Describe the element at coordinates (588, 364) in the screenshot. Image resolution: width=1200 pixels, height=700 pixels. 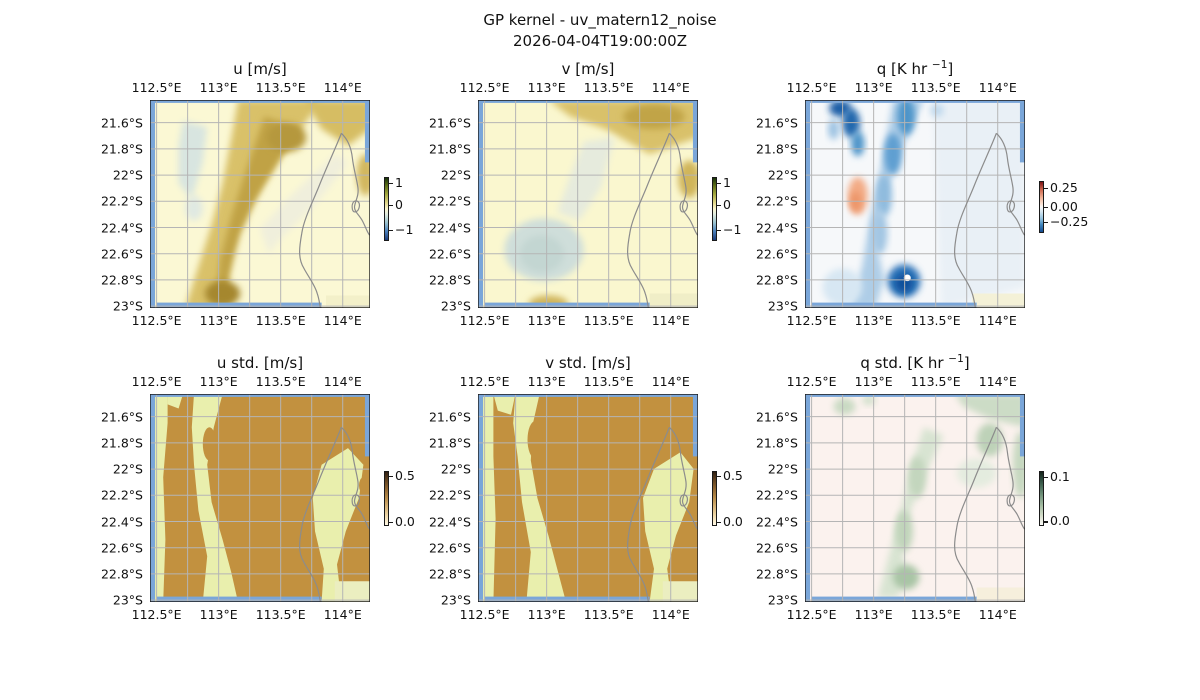
I see `panel-title: v std. [m/s]` at that location.